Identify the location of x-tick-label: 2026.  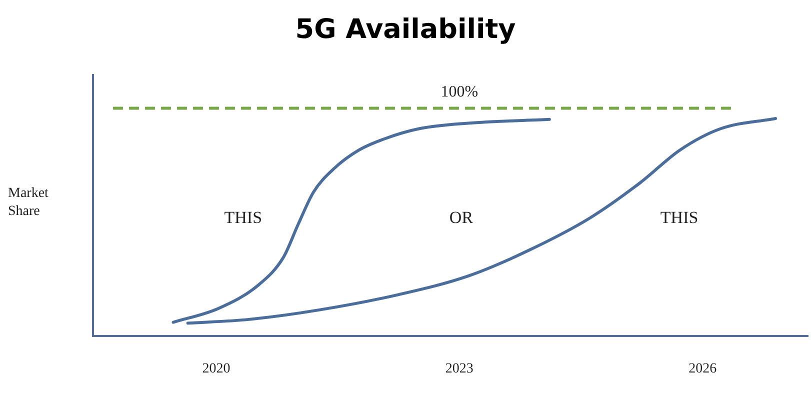
(702, 368).